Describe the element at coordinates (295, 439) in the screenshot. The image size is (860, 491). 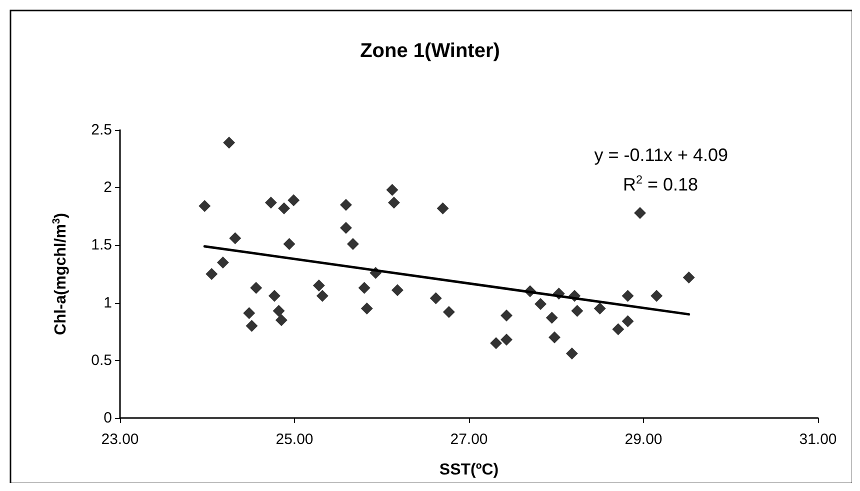
I see `x-tick-label: 25.00` at that location.